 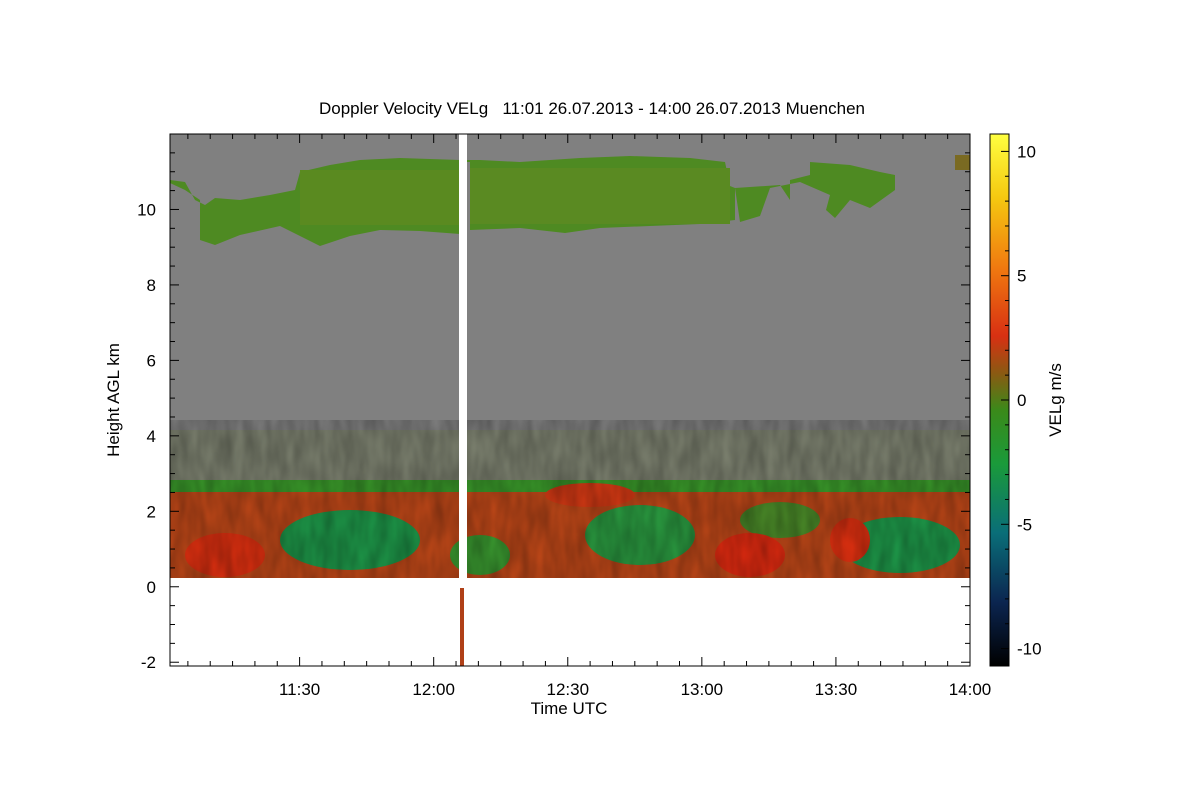 I want to click on no-data-region, so click(x=570, y=622).